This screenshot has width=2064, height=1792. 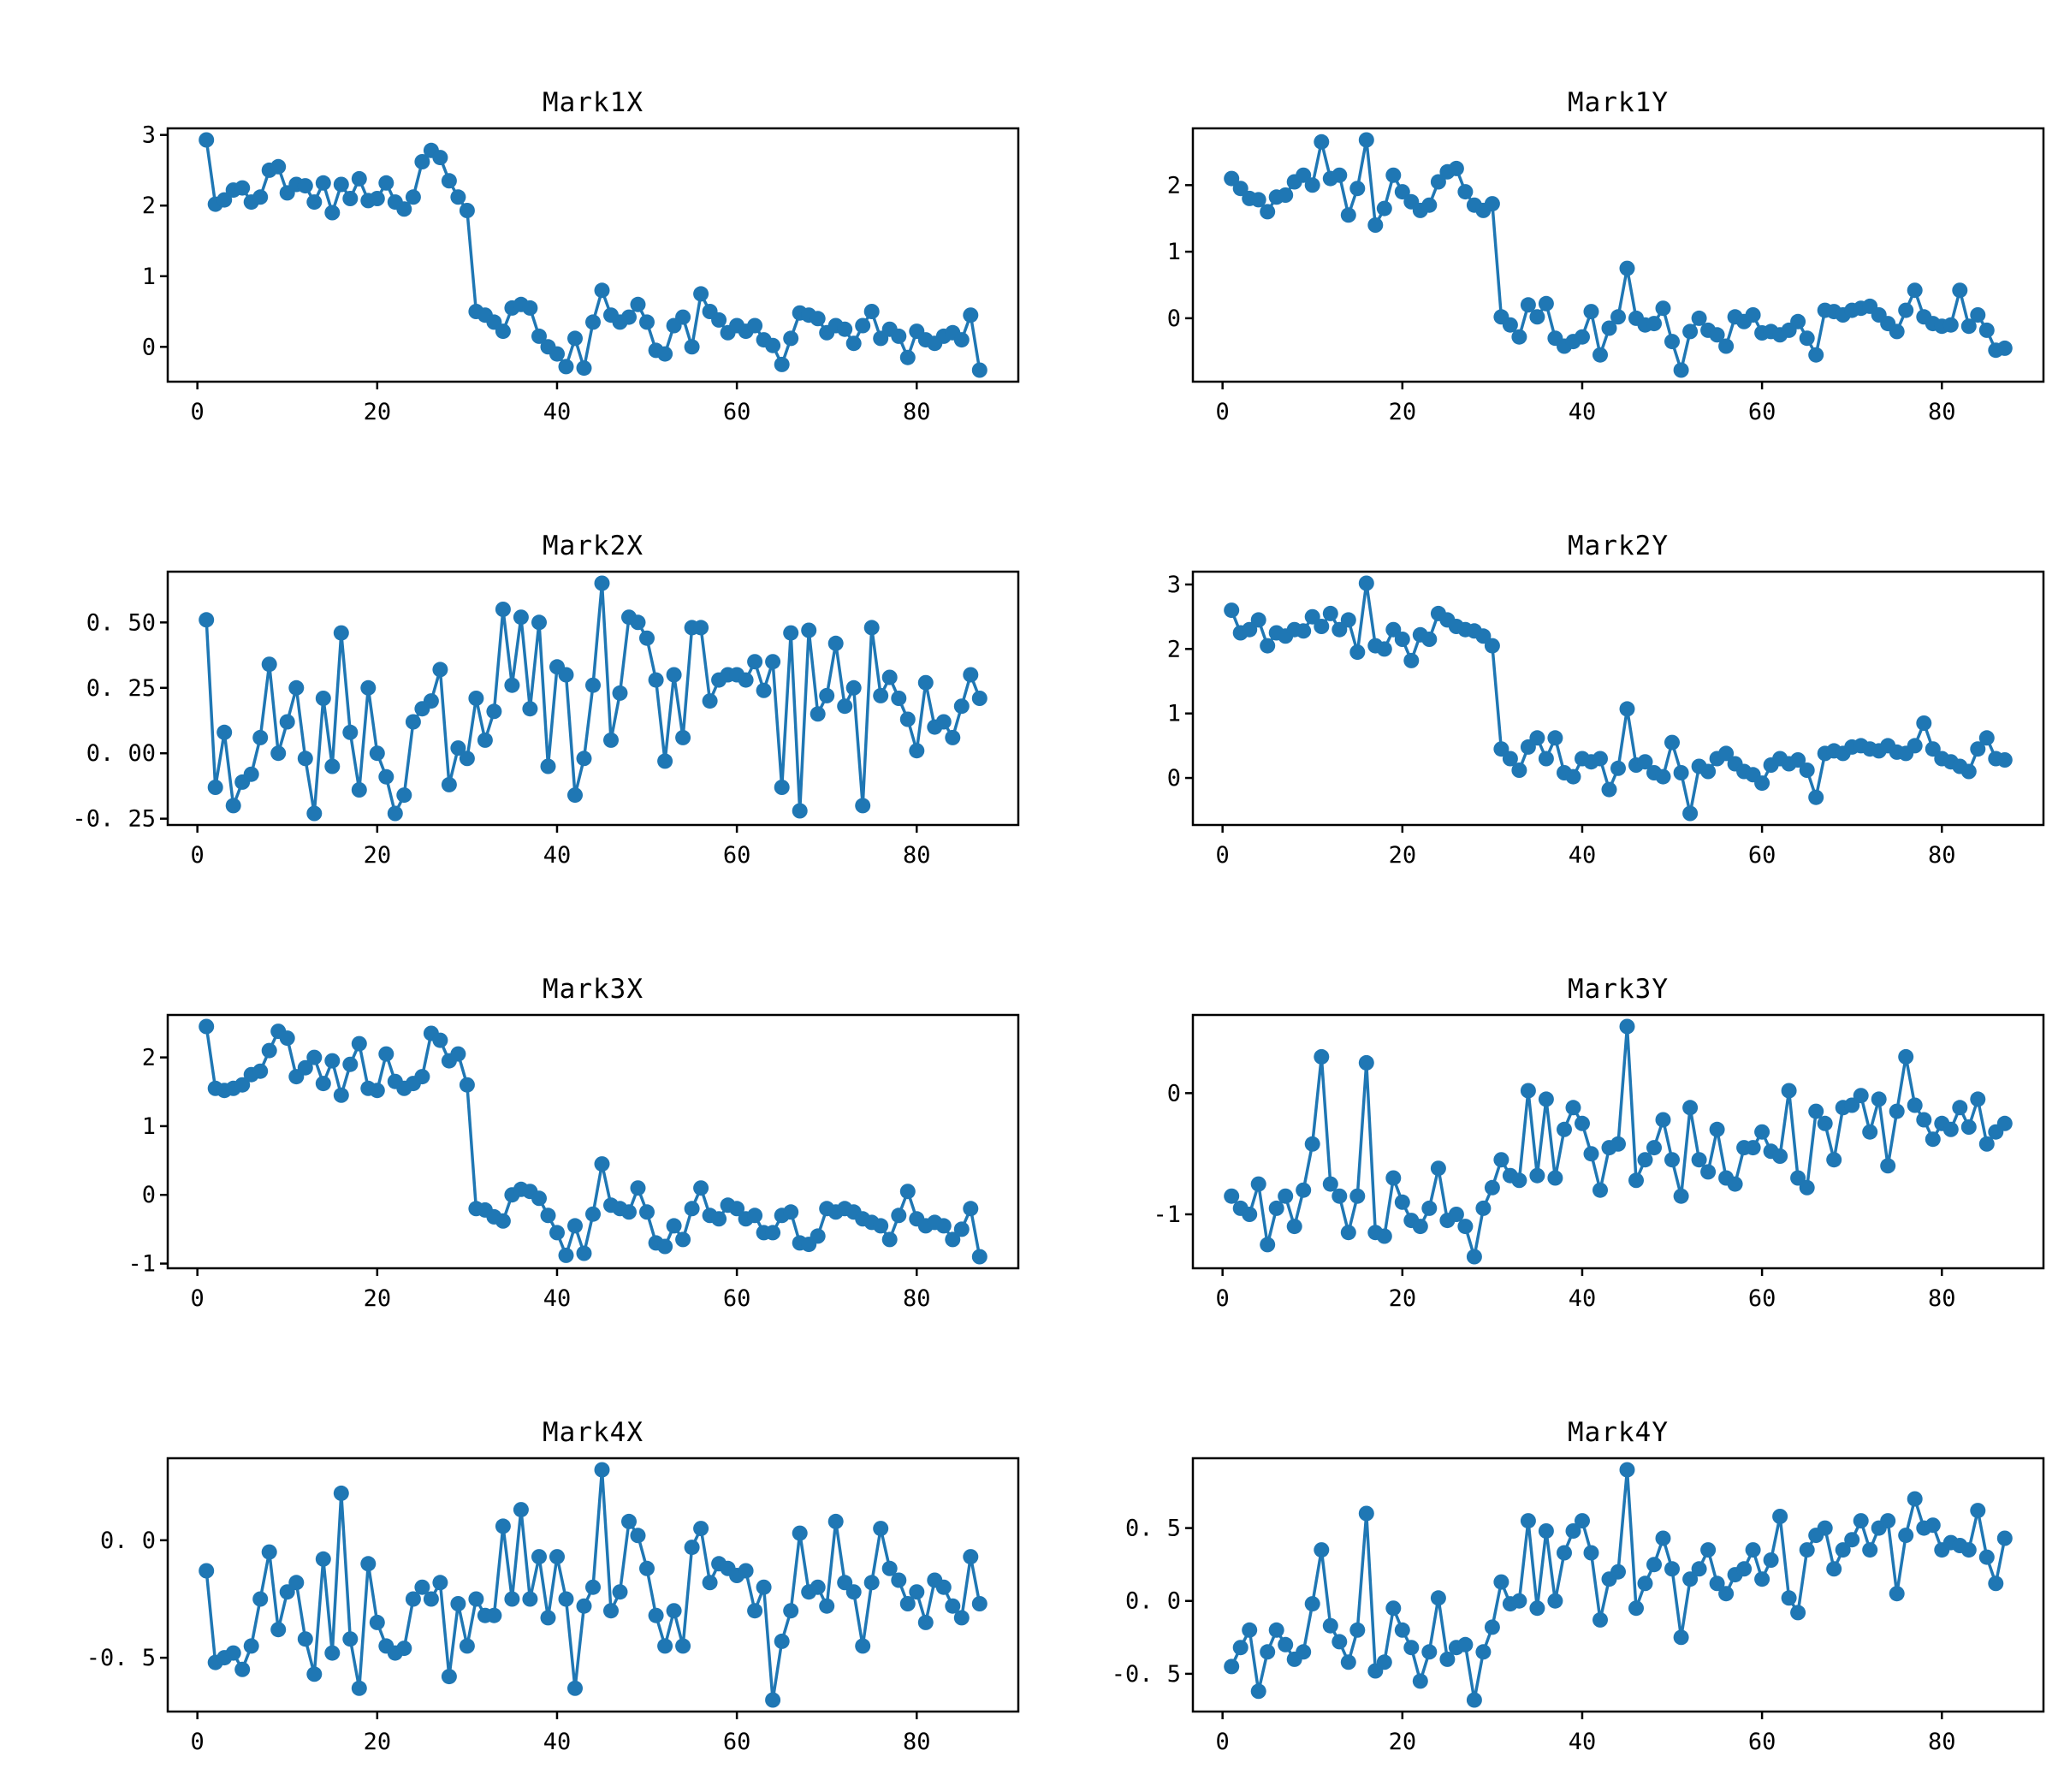 I want to click on y-tick-label: 0. 00, so click(x=121, y=754).